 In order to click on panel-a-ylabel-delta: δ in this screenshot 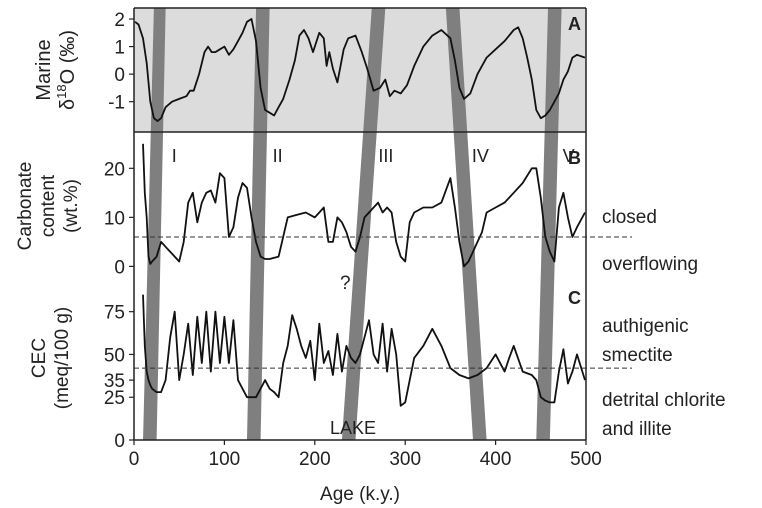, I will do `click(68, 104)`.